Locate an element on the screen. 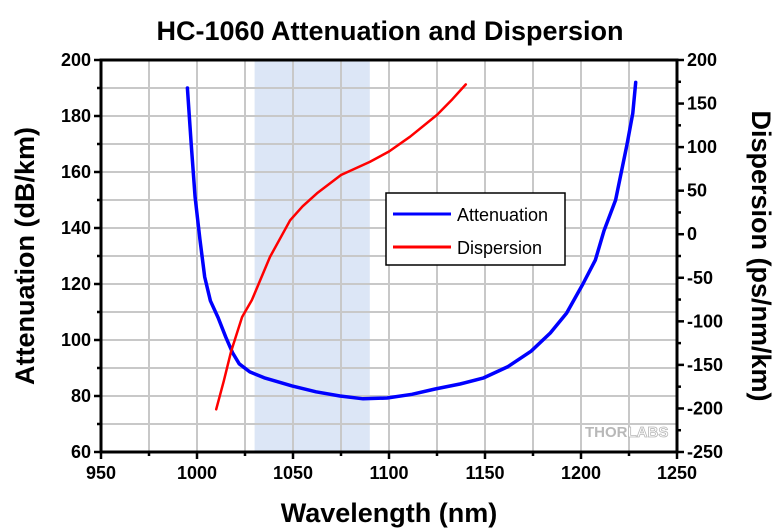  x-tick-label: 1250 is located at coordinates (677, 473).